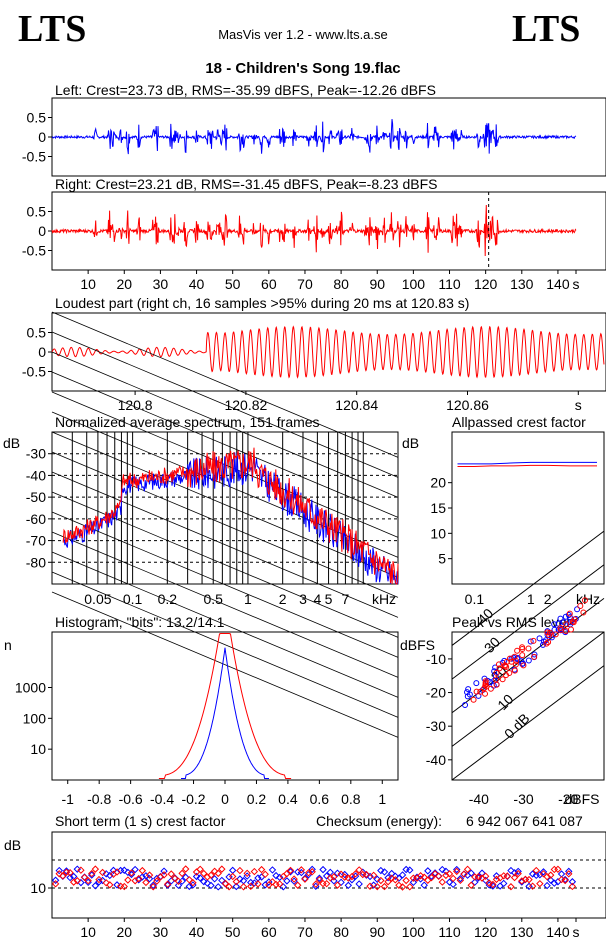  I want to click on spectrum-xtick-label: 0.2, so click(168, 599).